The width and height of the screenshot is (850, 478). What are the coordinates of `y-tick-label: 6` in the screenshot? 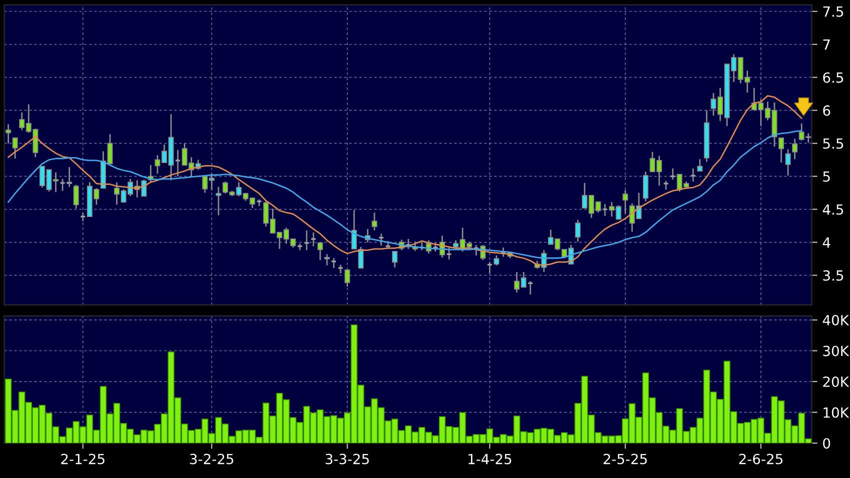 It's located at (826, 110).